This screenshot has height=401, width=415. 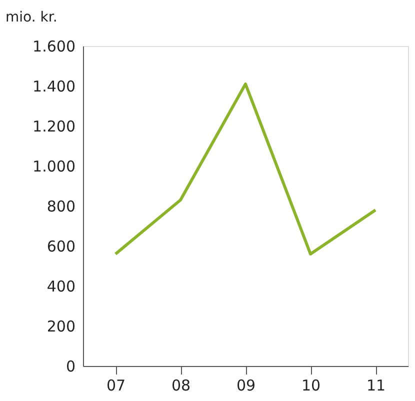 I want to click on x-tick-label: 11, so click(x=376, y=385).